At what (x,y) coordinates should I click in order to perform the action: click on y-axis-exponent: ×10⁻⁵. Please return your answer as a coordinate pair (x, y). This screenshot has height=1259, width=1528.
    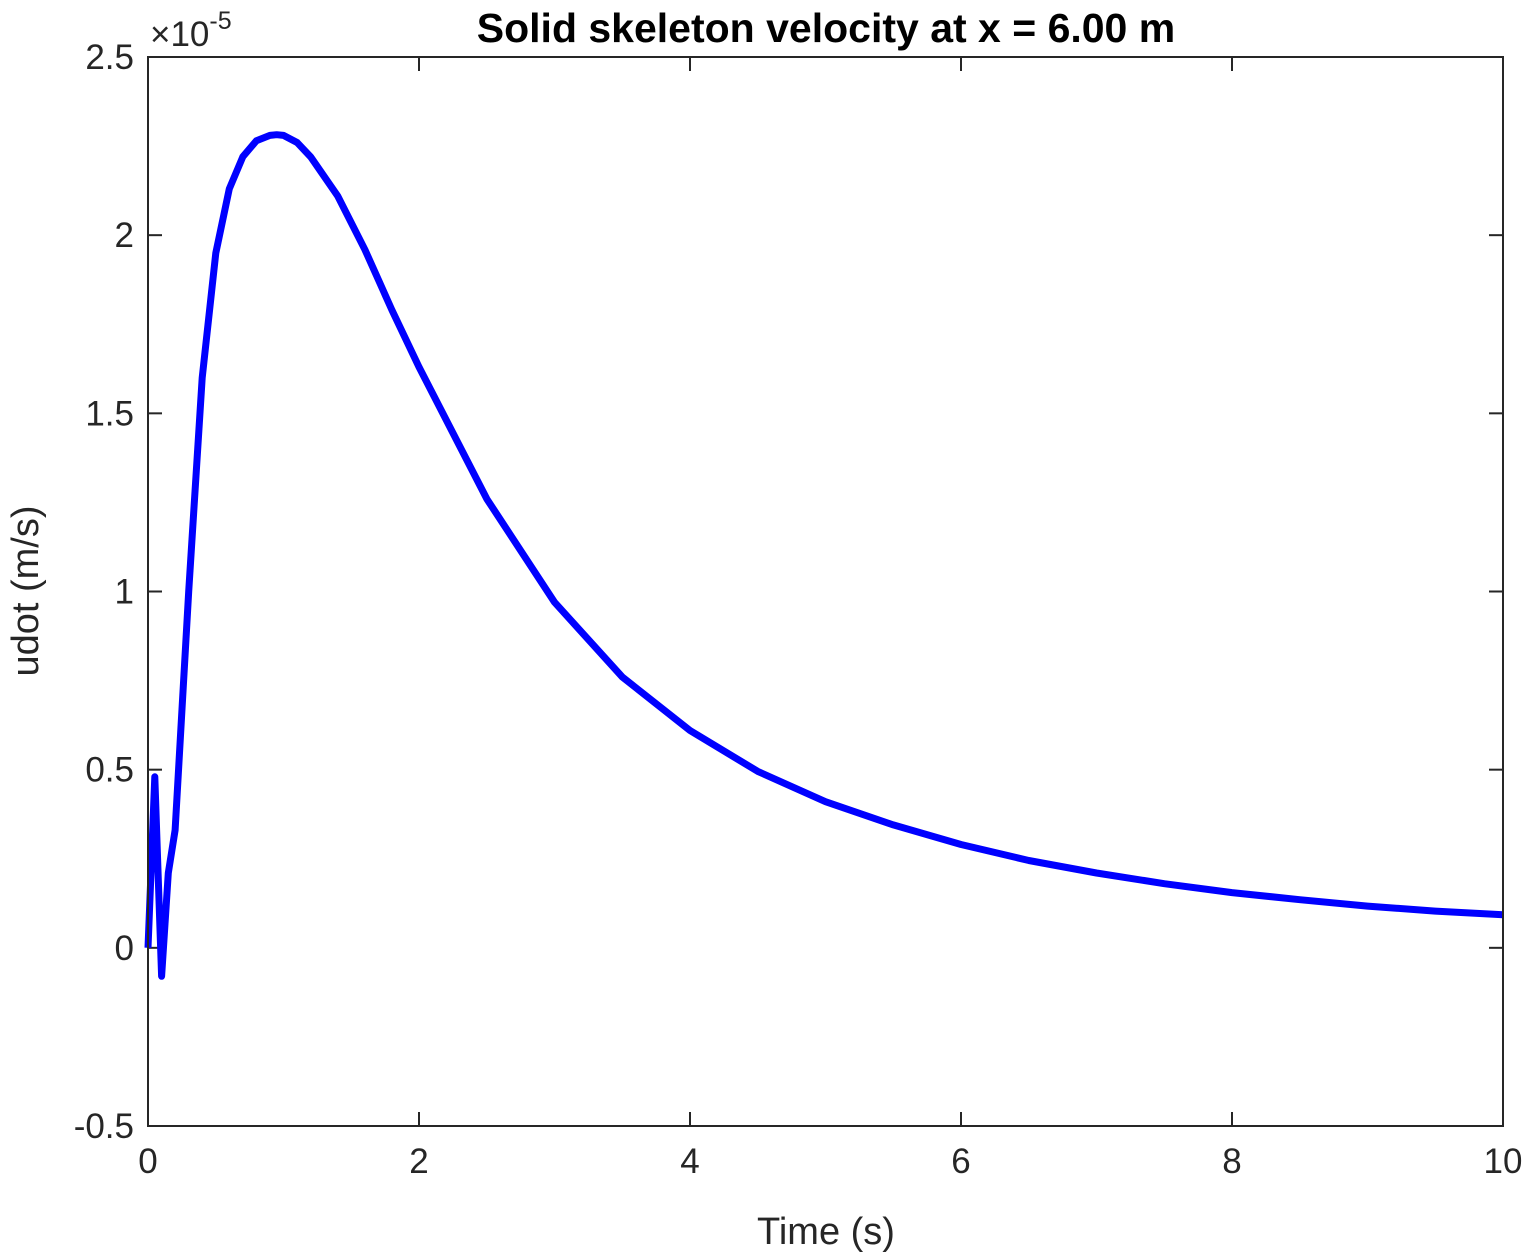
    Looking at the image, I should click on (191, 30).